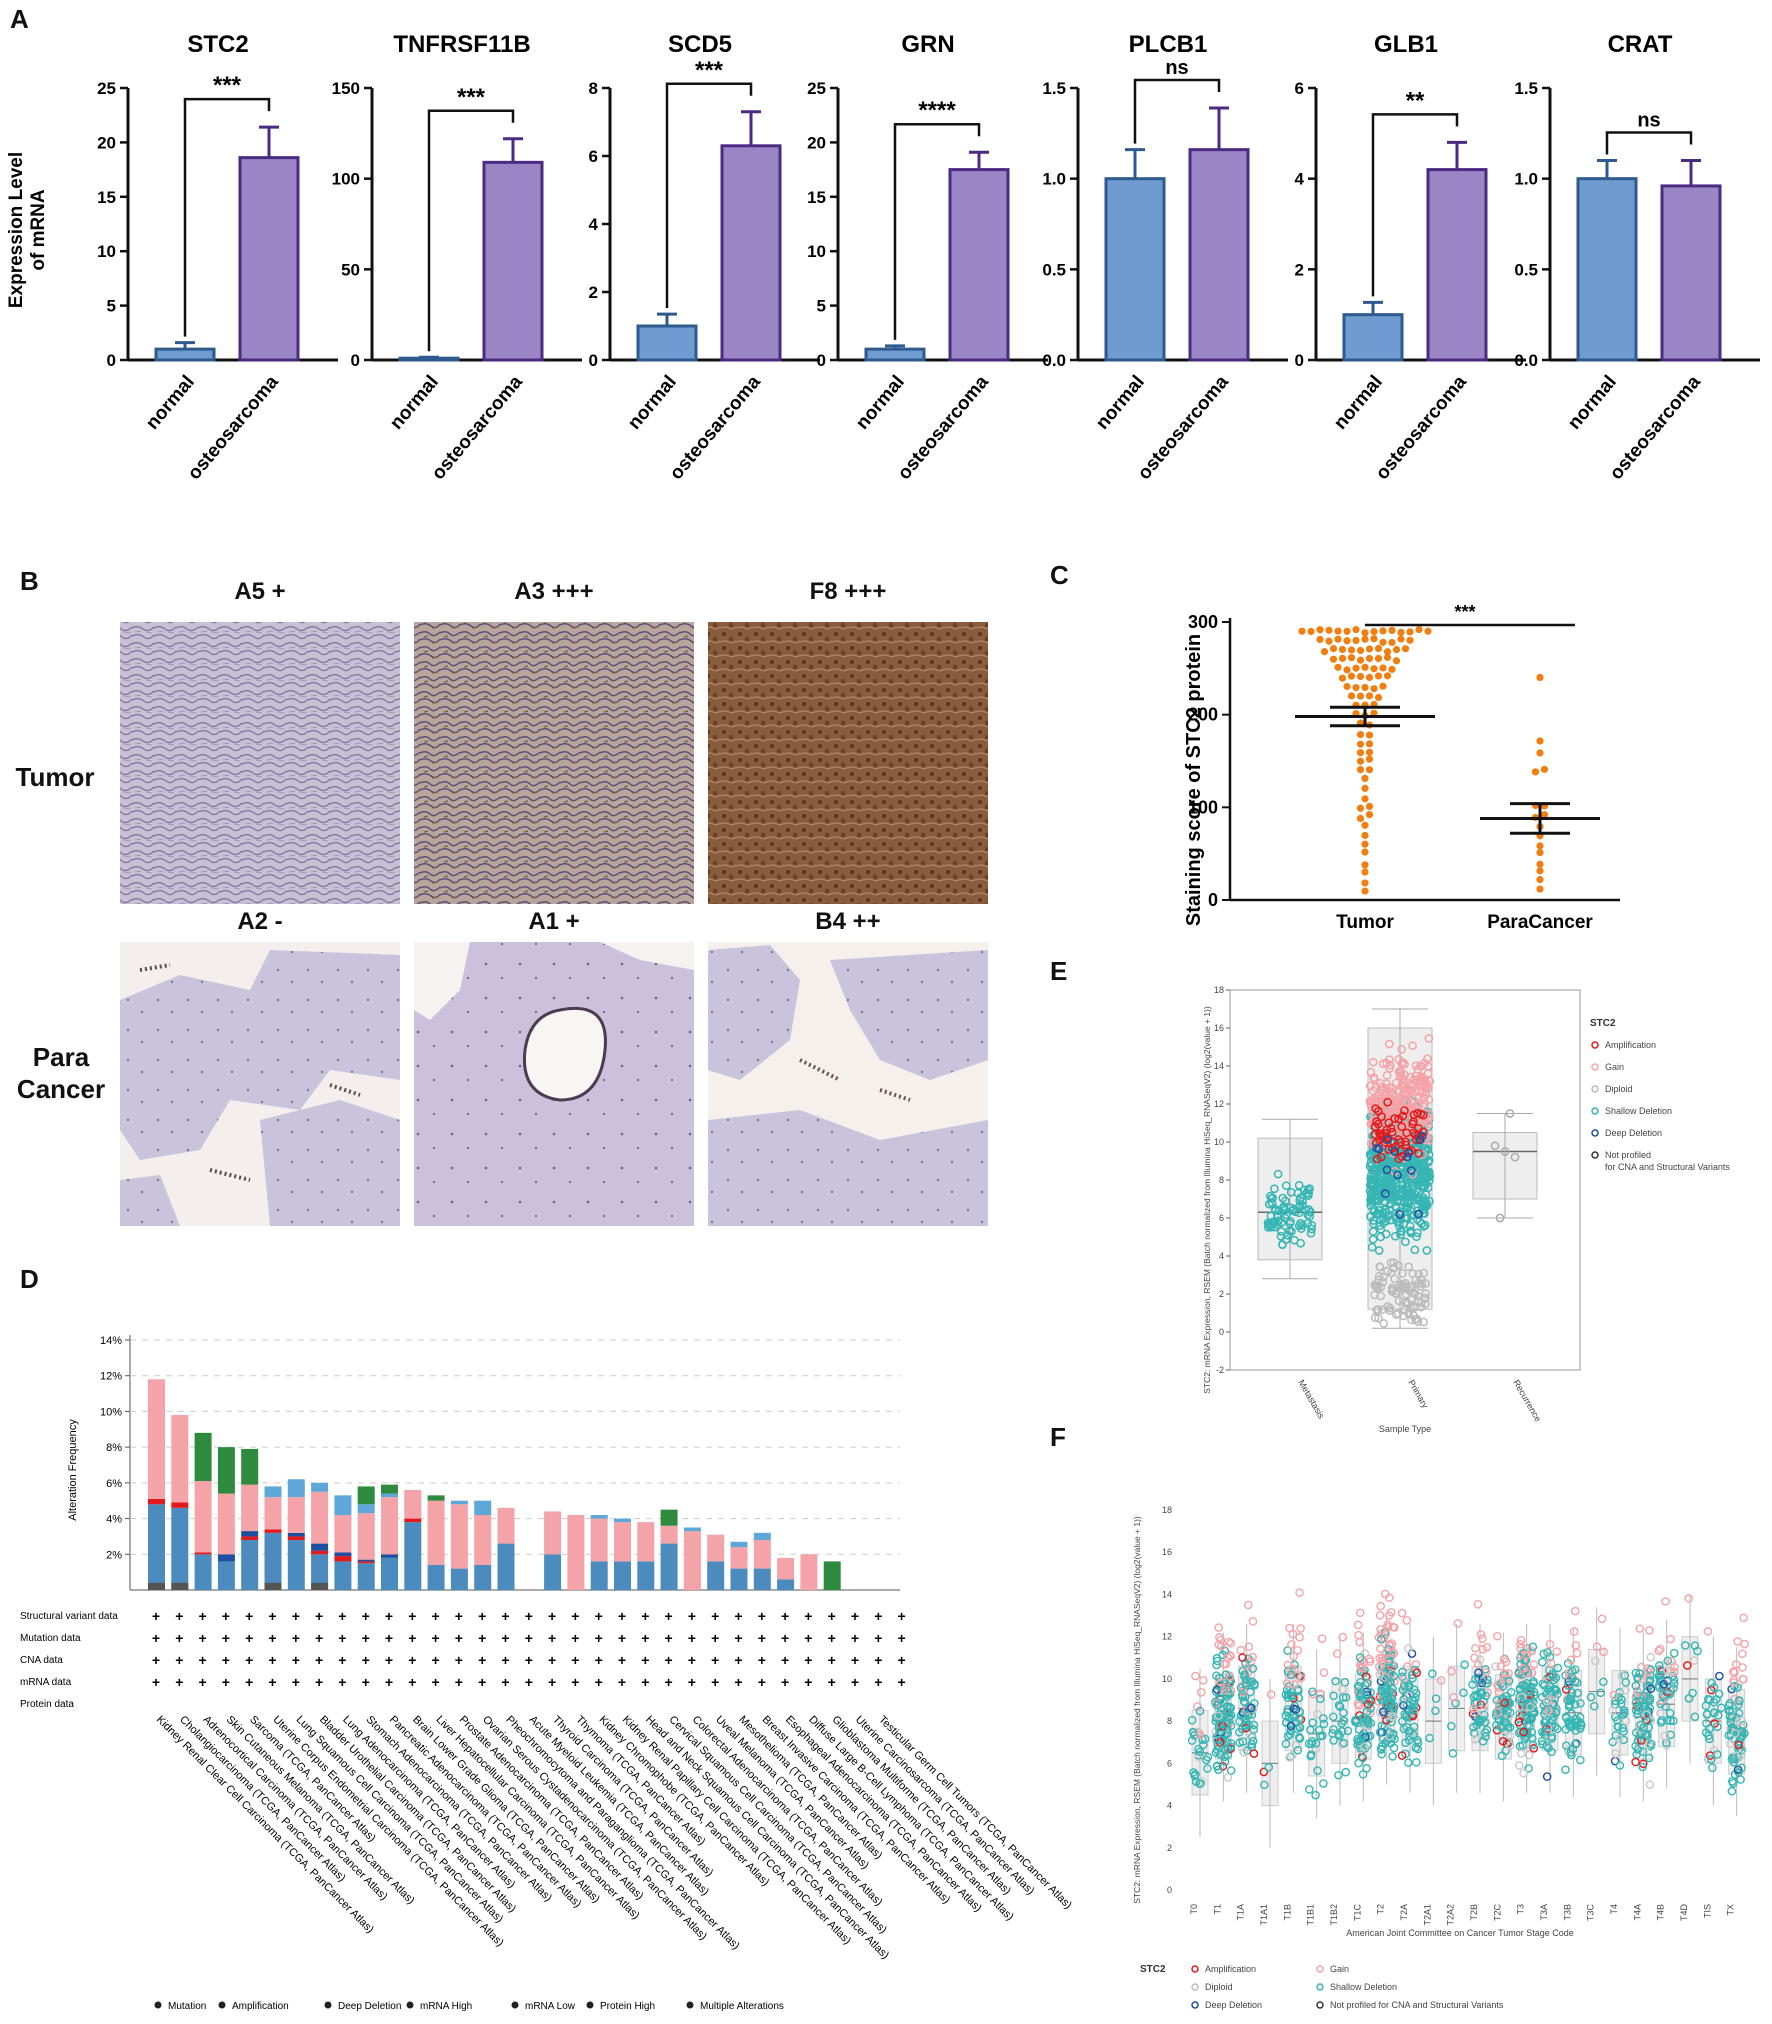 The width and height of the screenshot is (1772, 2024). Describe the element at coordinates (821, 306) in the screenshot. I see `y-tick-label-3-1: 5` at that location.